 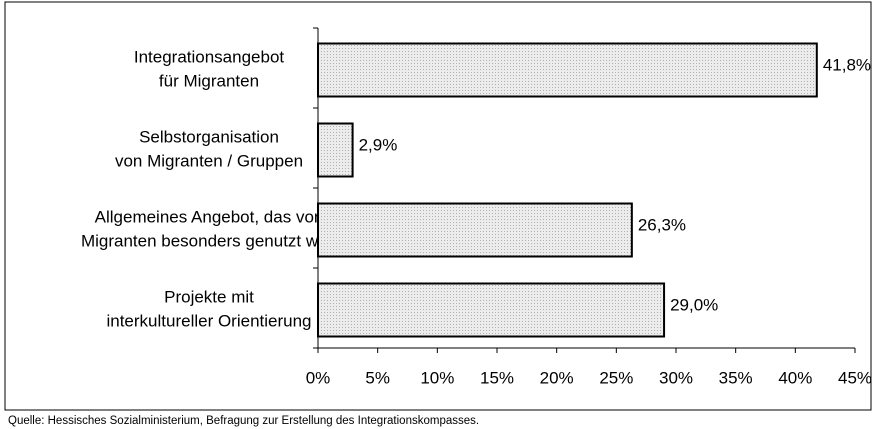 I want to click on x-tick-label: 35%, so click(x=736, y=377).